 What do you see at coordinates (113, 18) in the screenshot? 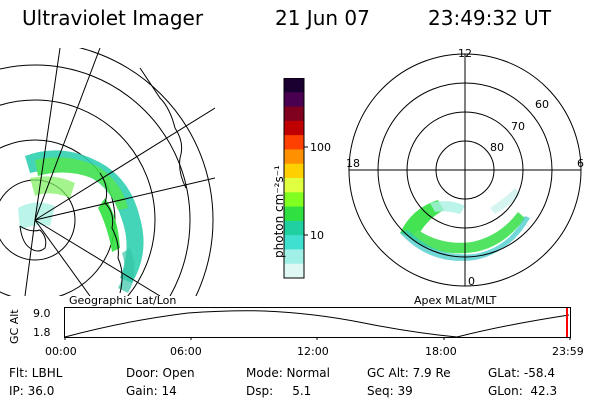
I see `instrument-title: Ultraviolet Imager` at bounding box center [113, 18].